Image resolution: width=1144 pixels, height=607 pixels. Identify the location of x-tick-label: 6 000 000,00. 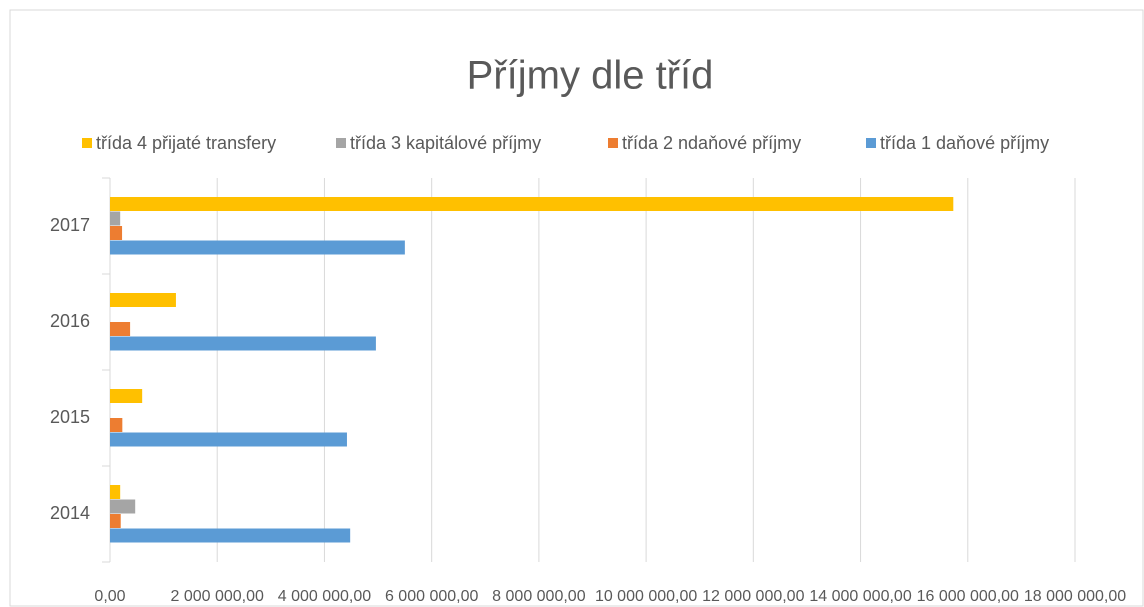
(432, 596).